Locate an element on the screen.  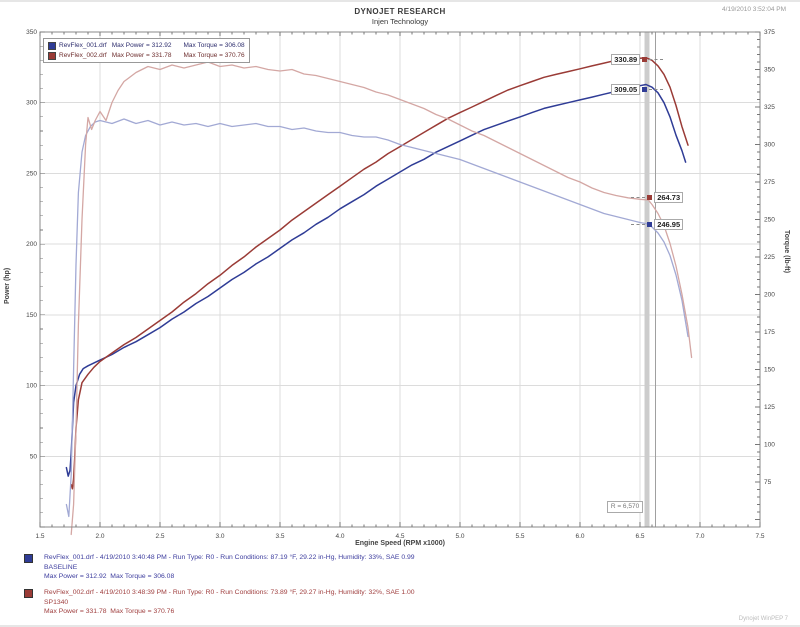
legend-max-torque: Max Torque = 370.76 is located at coordinates (214, 55).